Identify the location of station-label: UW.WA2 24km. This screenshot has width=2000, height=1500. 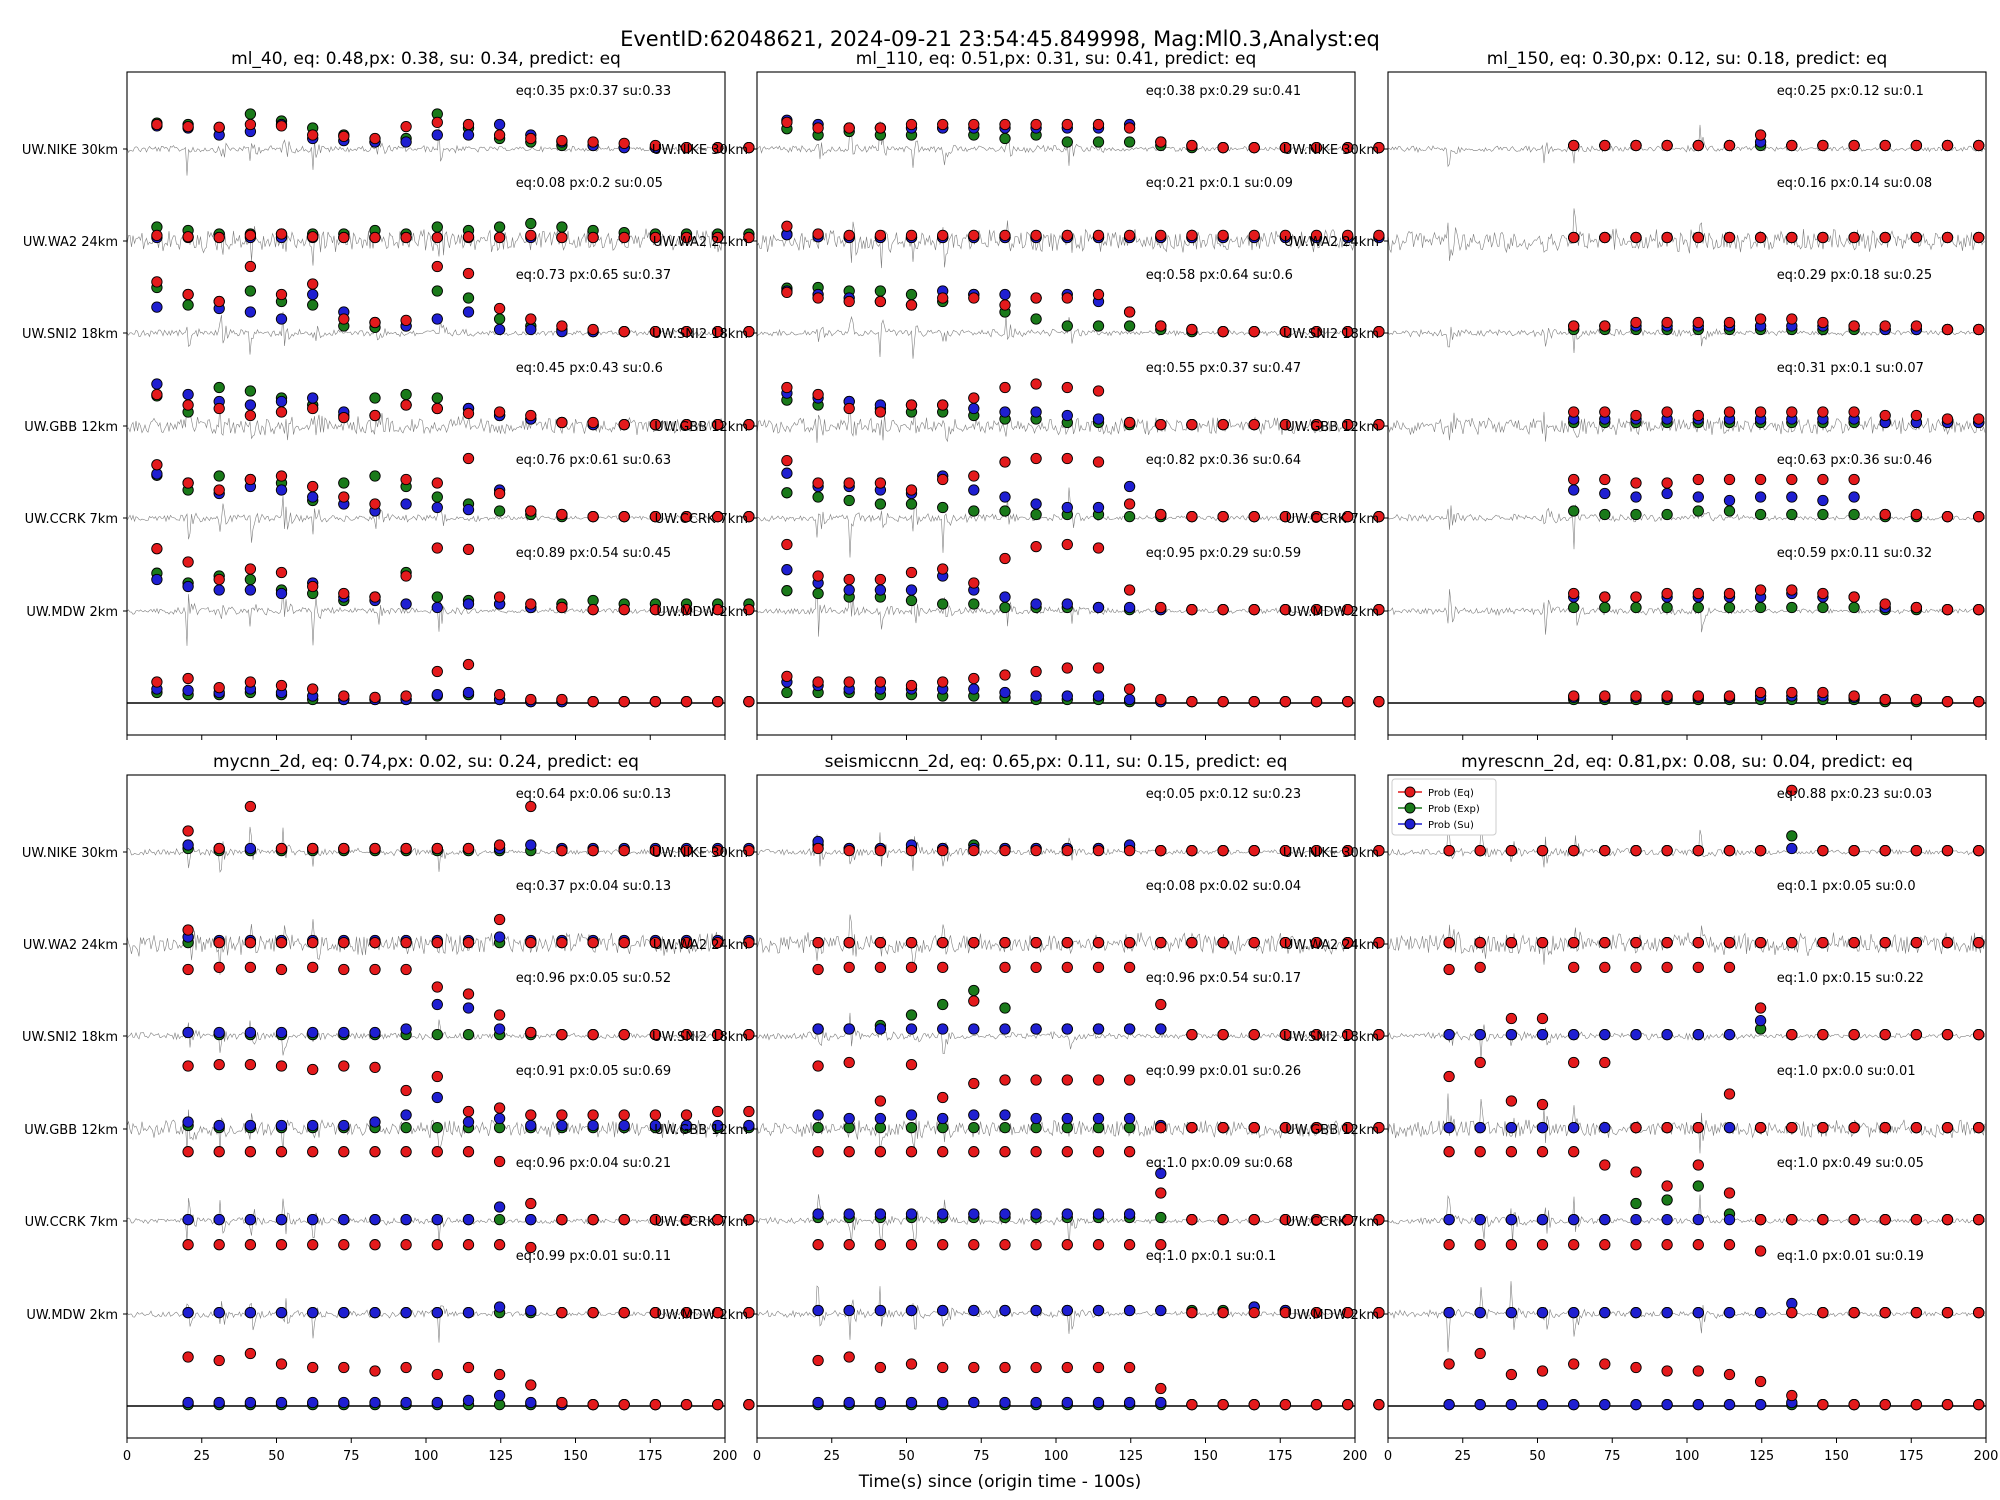
(700, 945).